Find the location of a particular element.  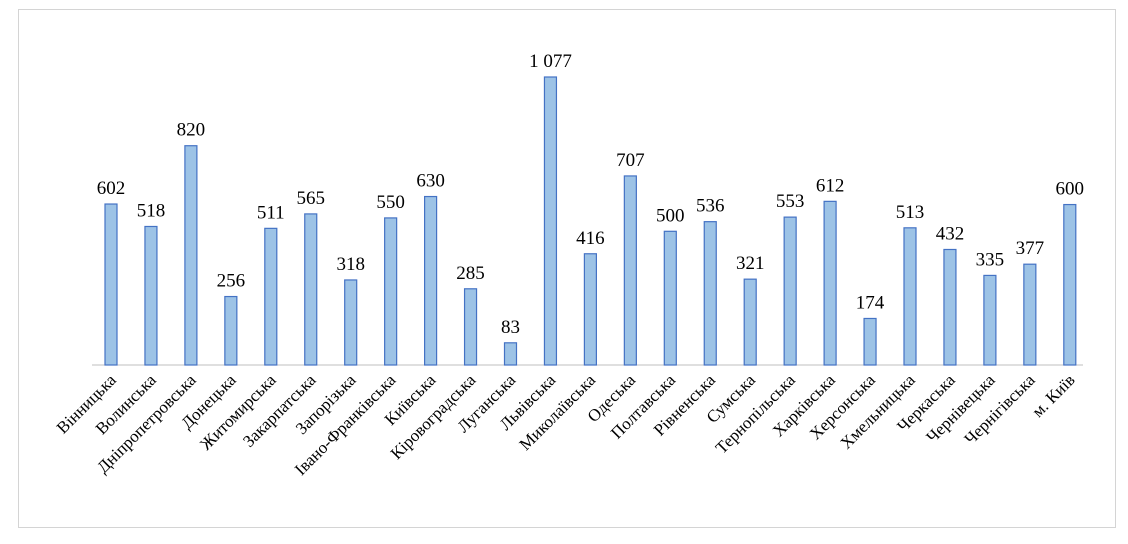

bar-value-label: 553 is located at coordinates (790, 201).